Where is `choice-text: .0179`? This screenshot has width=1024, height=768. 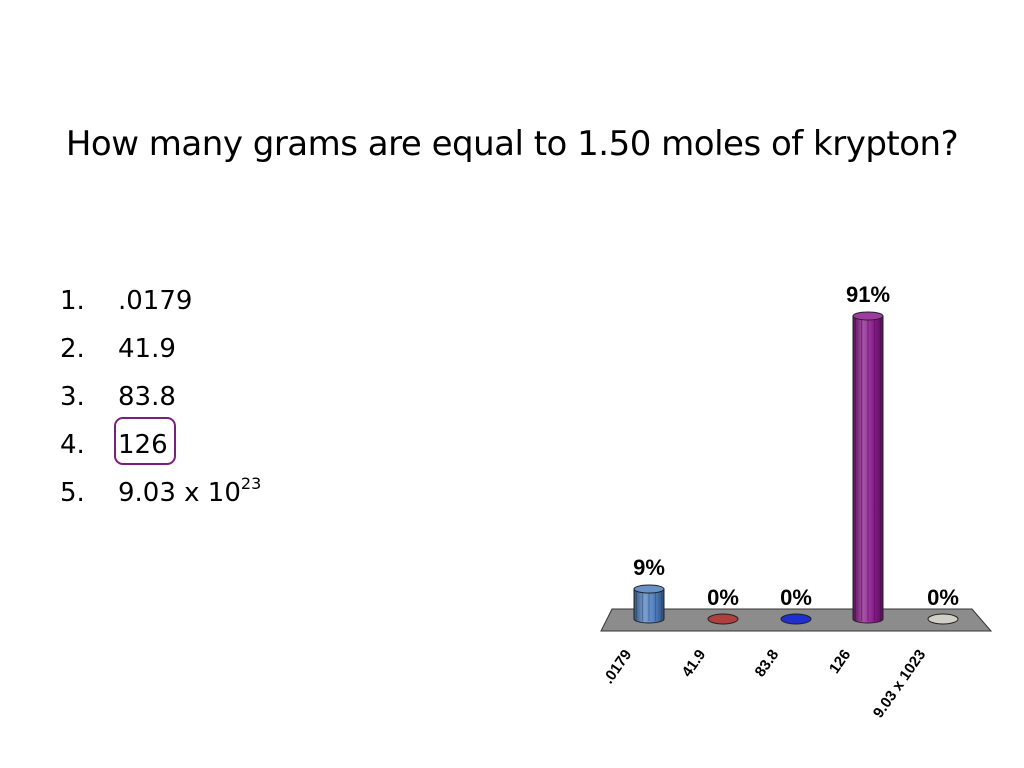
choice-text: .0179 is located at coordinates (155, 301).